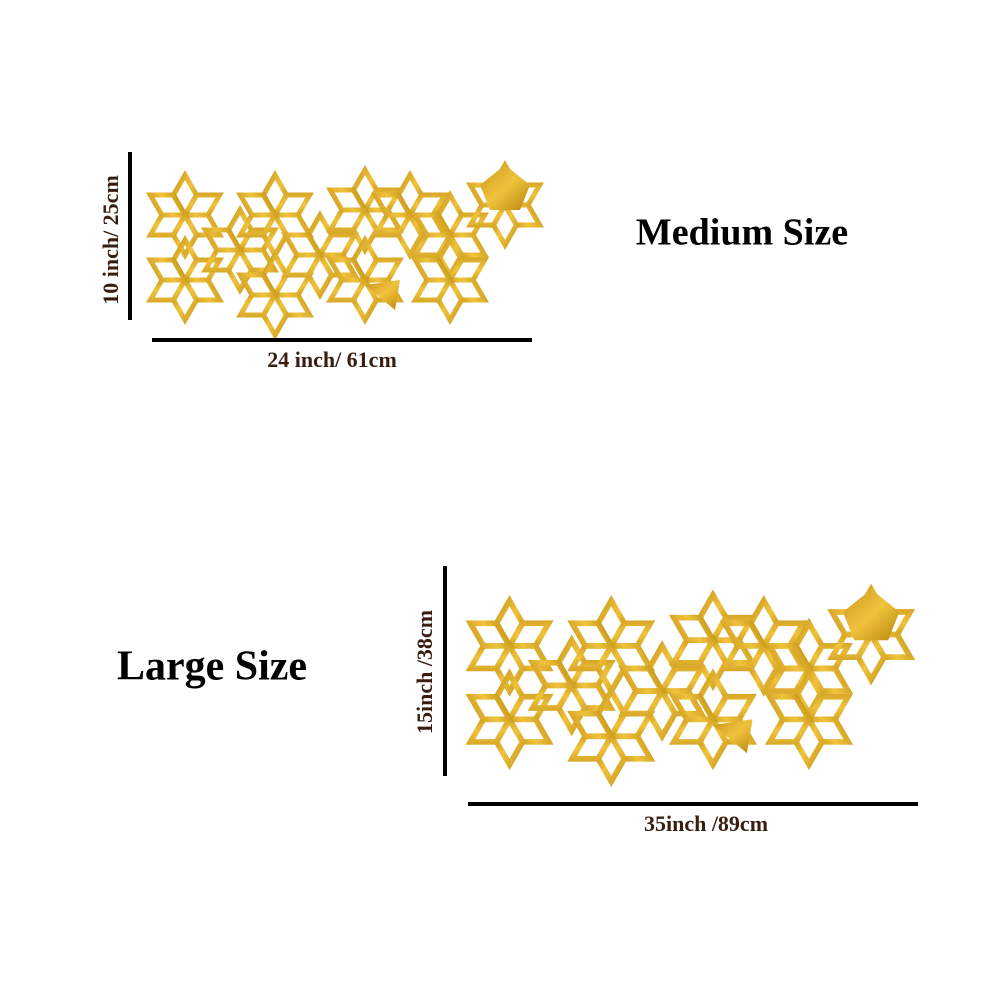 The image size is (1000, 1000). Describe the element at coordinates (690, 685) in the screenshot. I see `large-product` at that location.